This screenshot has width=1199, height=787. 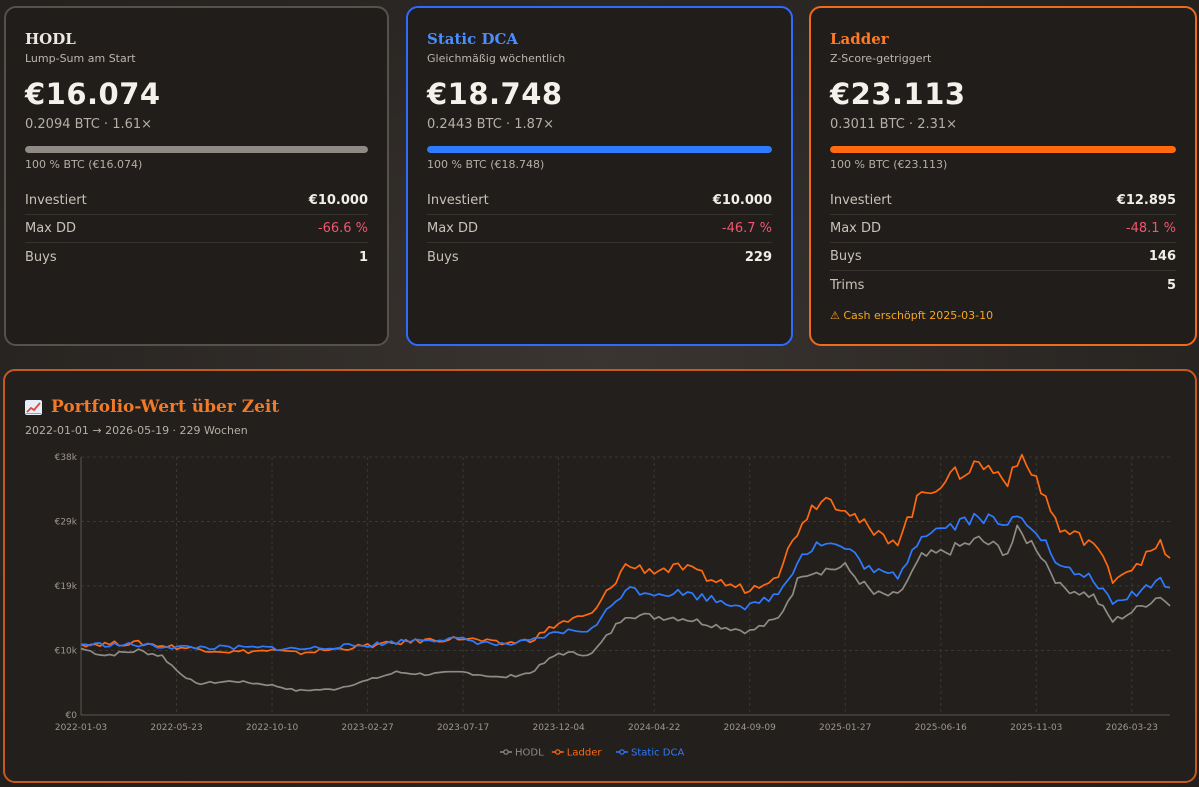 What do you see at coordinates (881, 58) in the screenshot?
I see `card-subtitle: Z-Score-getriggert` at bounding box center [881, 58].